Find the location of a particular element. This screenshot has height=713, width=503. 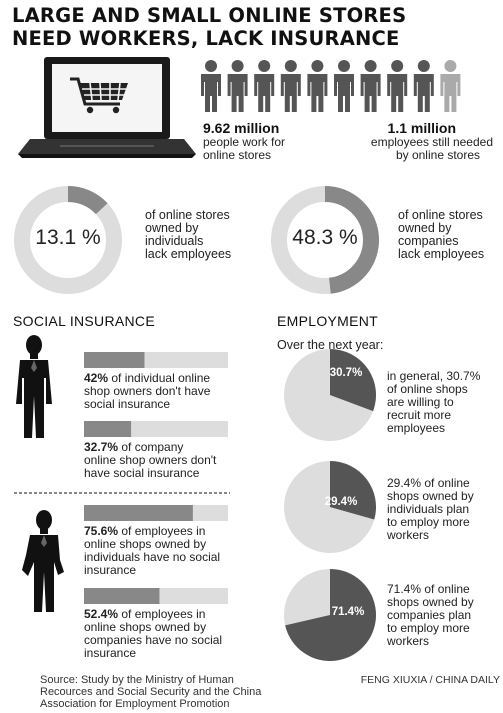

donut-2-caption-line-2: owned by is located at coordinates (425, 228).